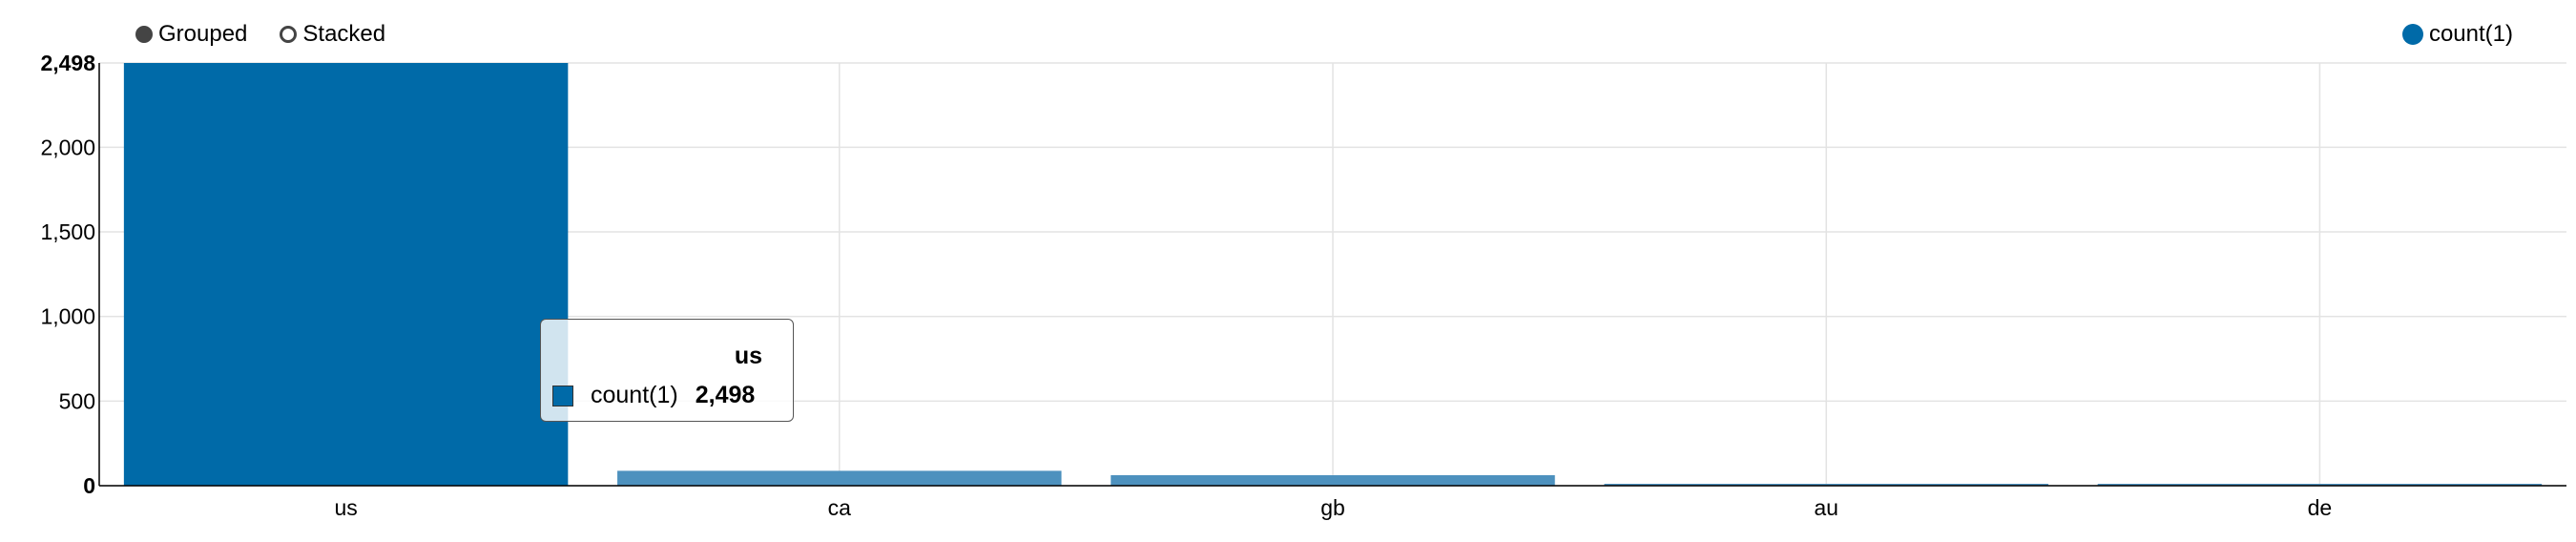  I want to click on y-tick-label: 0, so click(89, 485).